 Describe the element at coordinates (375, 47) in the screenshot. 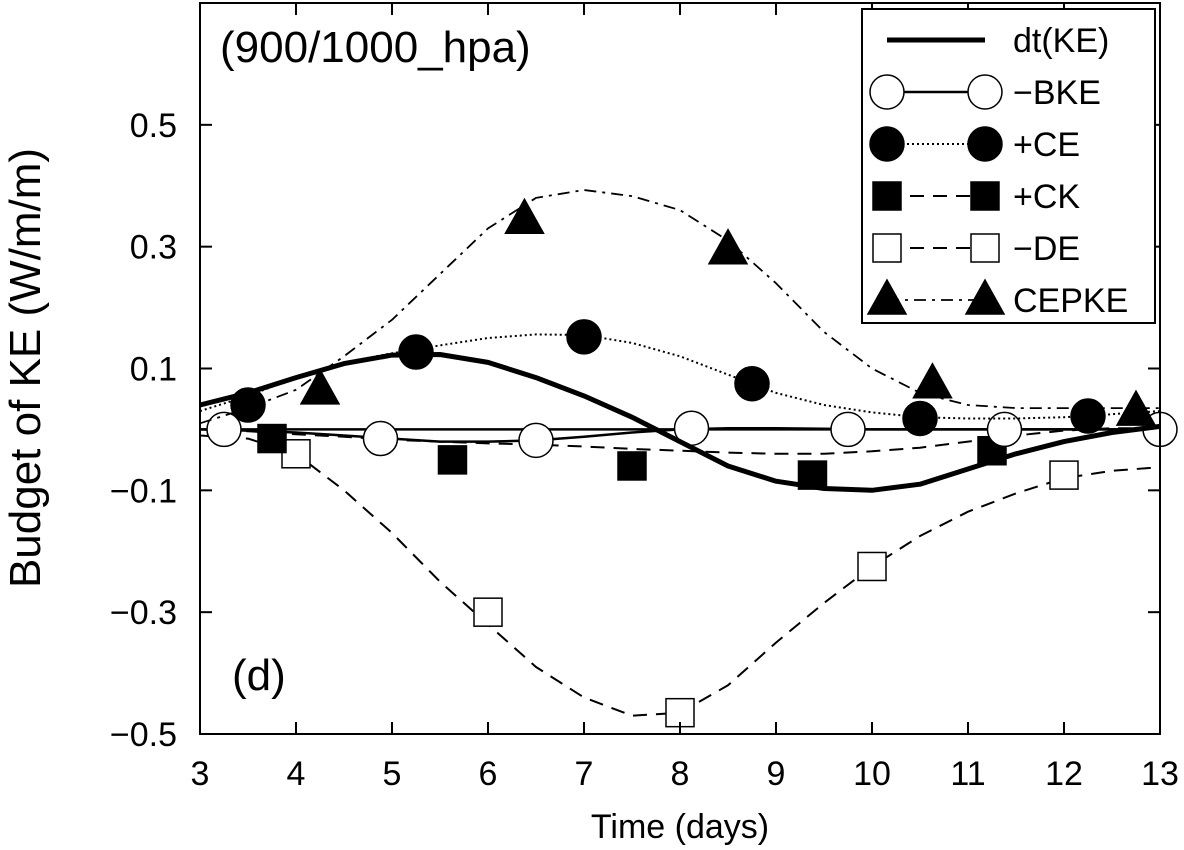

I see `chart-title: (900/1000_hpa)` at that location.